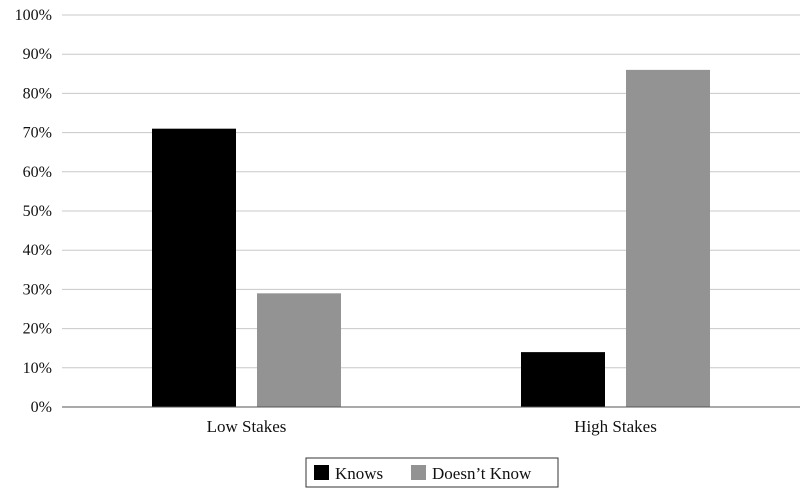 This screenshot has height=489, width=802. Describe the element at coordinates (321, 472) in the screenshot. I see `legend-swatch-knows` at that location.